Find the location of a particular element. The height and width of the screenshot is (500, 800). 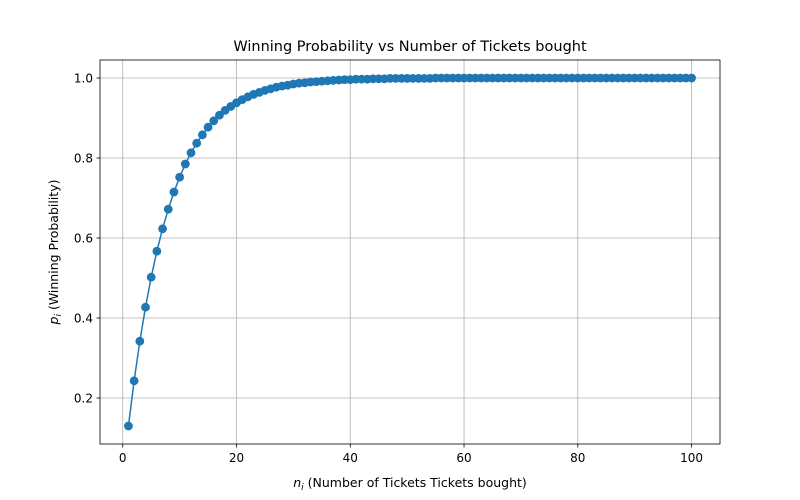

x-tick-label: 60 is located at coordinates (463, 458).